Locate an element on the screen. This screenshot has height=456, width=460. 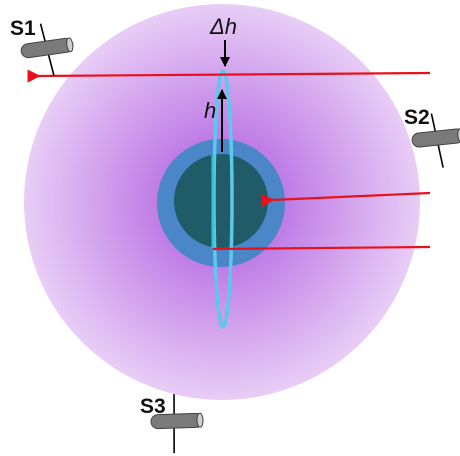
label-s3: S3 is located at coordinates (153, 406).